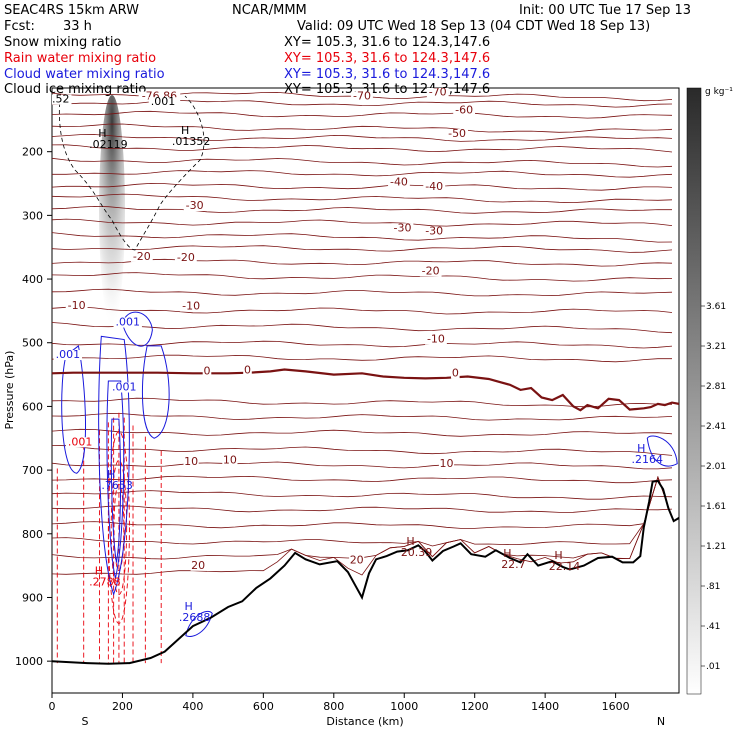 The height and width of the screenshot is (740, 740). Describe the element at coordinates (52, 706) in the screenshot. I see `x-tick-label: 0` at that location.